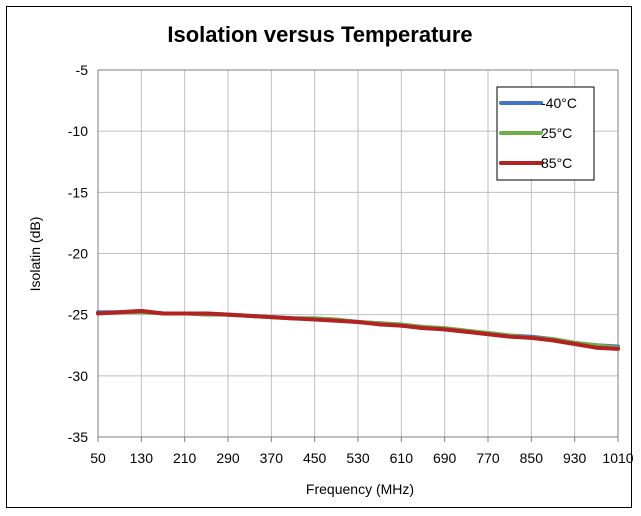 The height and width of the screenshot is (516, 641). What do you see at coordinates (559, 103) in the screenshot?
I see `legend-label: -40°C` at bounding box center [559, 103].